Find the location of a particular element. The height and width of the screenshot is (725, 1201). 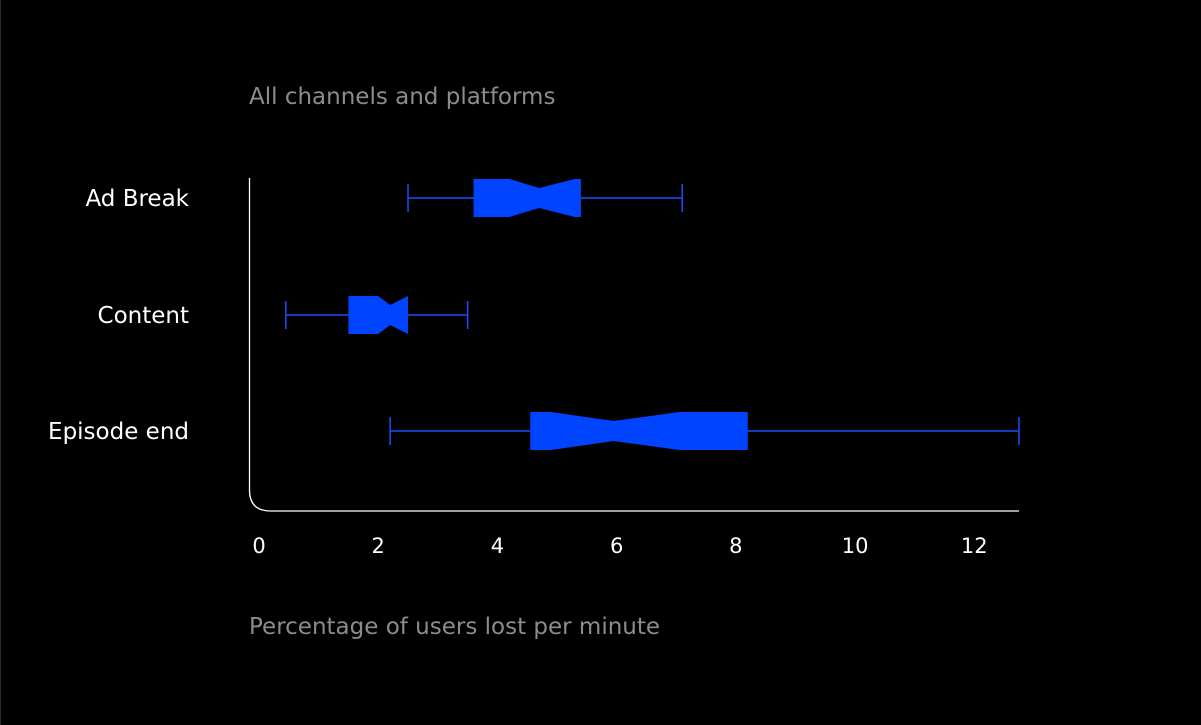

x-tick-label: 2 is located at coordinates (378, 546).